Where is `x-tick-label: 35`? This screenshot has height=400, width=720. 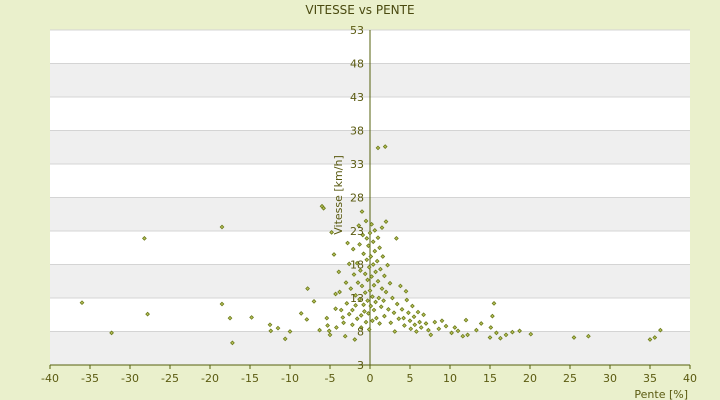 x-tick-label: 35 is located at coordinates (650, 378).